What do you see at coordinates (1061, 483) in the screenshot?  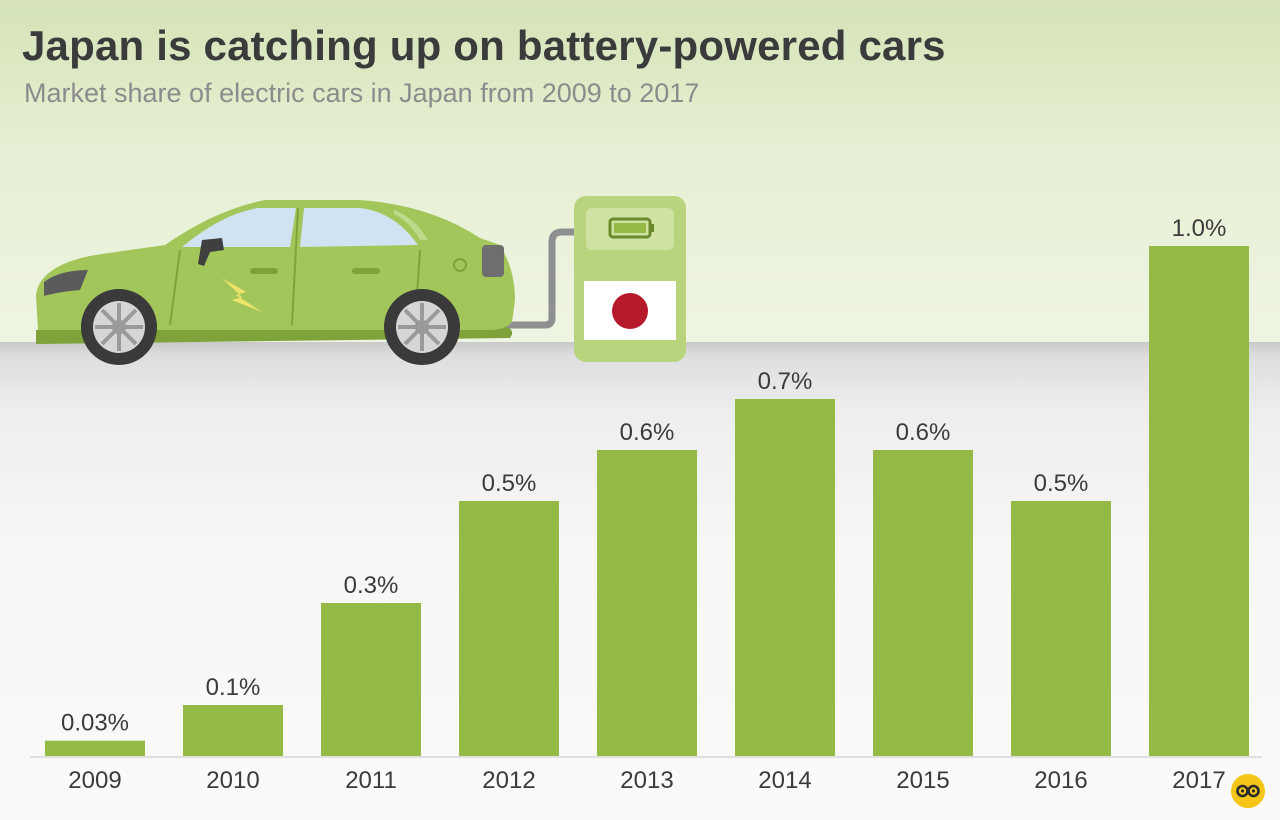 I see `data-label-2016: 0.5%` at bounding box center [1061, 483].